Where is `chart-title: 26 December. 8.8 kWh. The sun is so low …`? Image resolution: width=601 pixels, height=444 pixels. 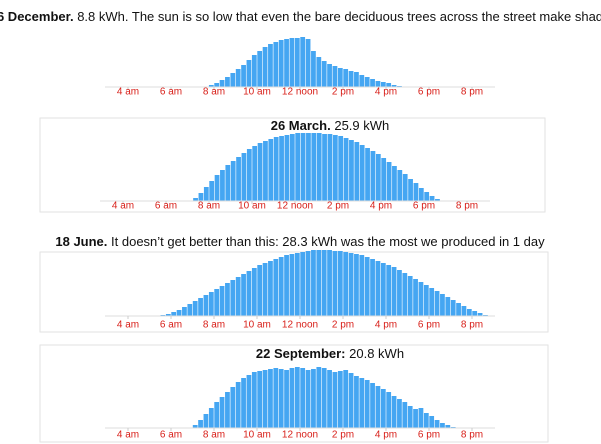
chart-title: 26 December. 8.8 kWh. The sun is so low … is located at coordinates (300, 16).